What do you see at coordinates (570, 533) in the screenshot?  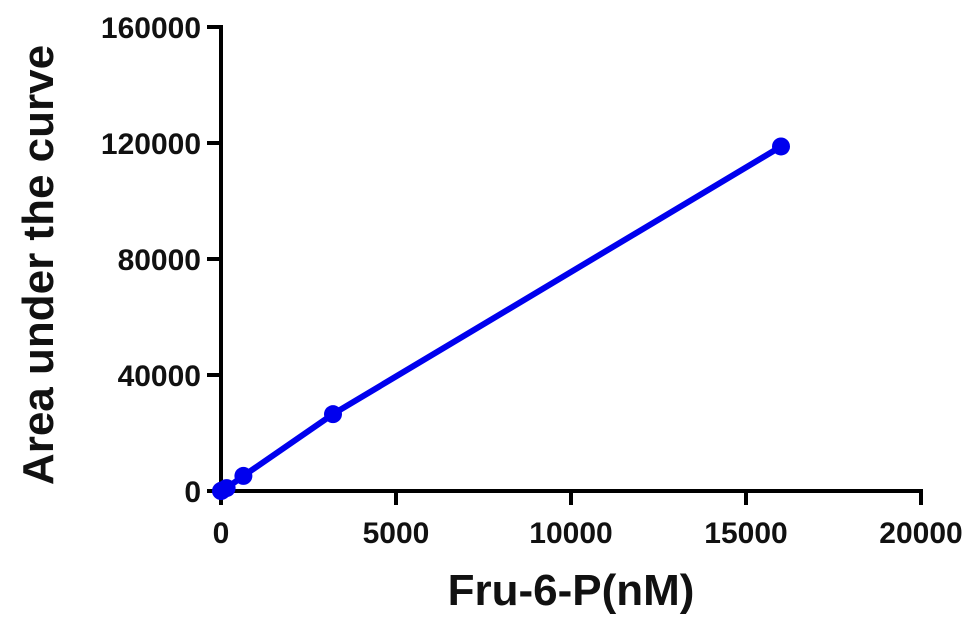 I see `x-tick-label: 10000` at bounding box center [570, 533].